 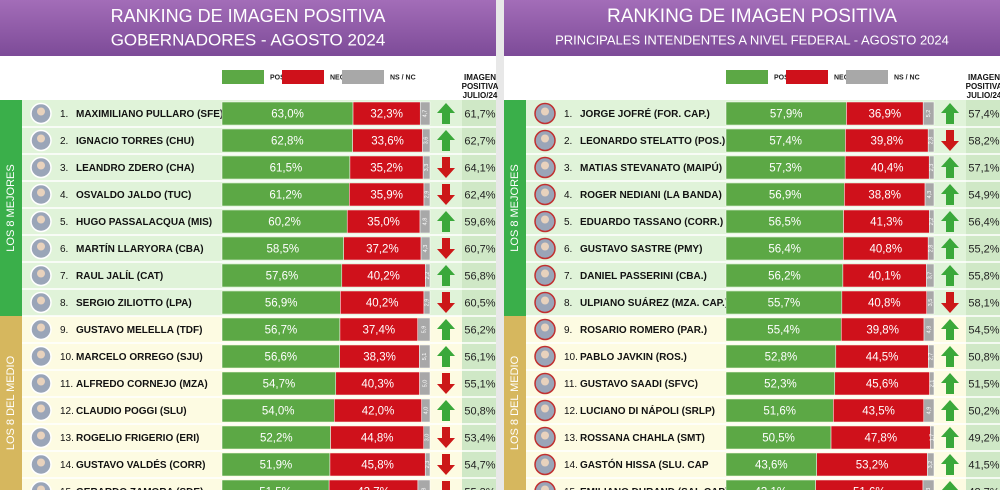 I want to click on value-label: 56,9%, so click(x=281, y=304).